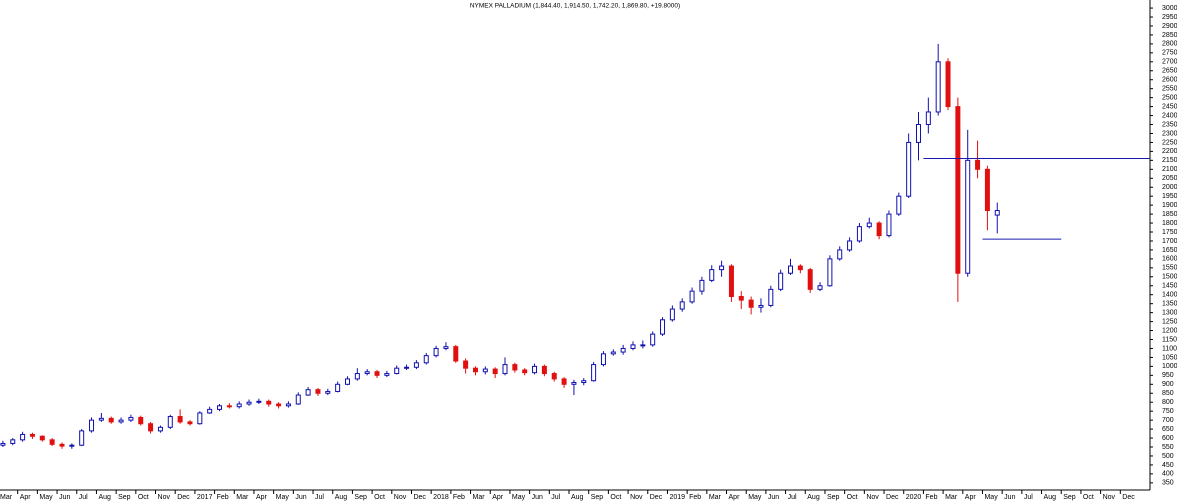 The image size is (1177, 503). What do you see at coordinates (1169, 187) in the screenshot?
I see `y-tick-label: 2000` at bounding box center [1169, 187].